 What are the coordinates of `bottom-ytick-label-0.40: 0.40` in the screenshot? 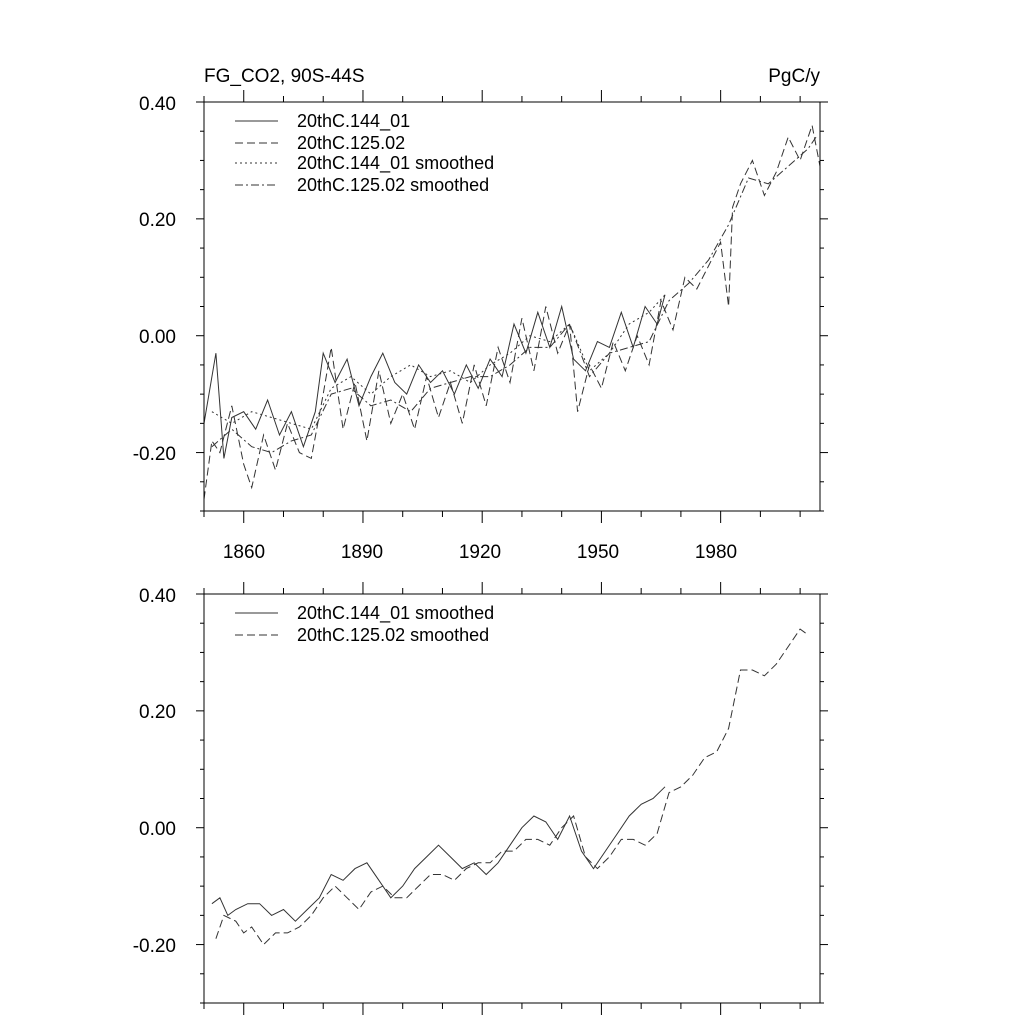 It's located at (157, 596).